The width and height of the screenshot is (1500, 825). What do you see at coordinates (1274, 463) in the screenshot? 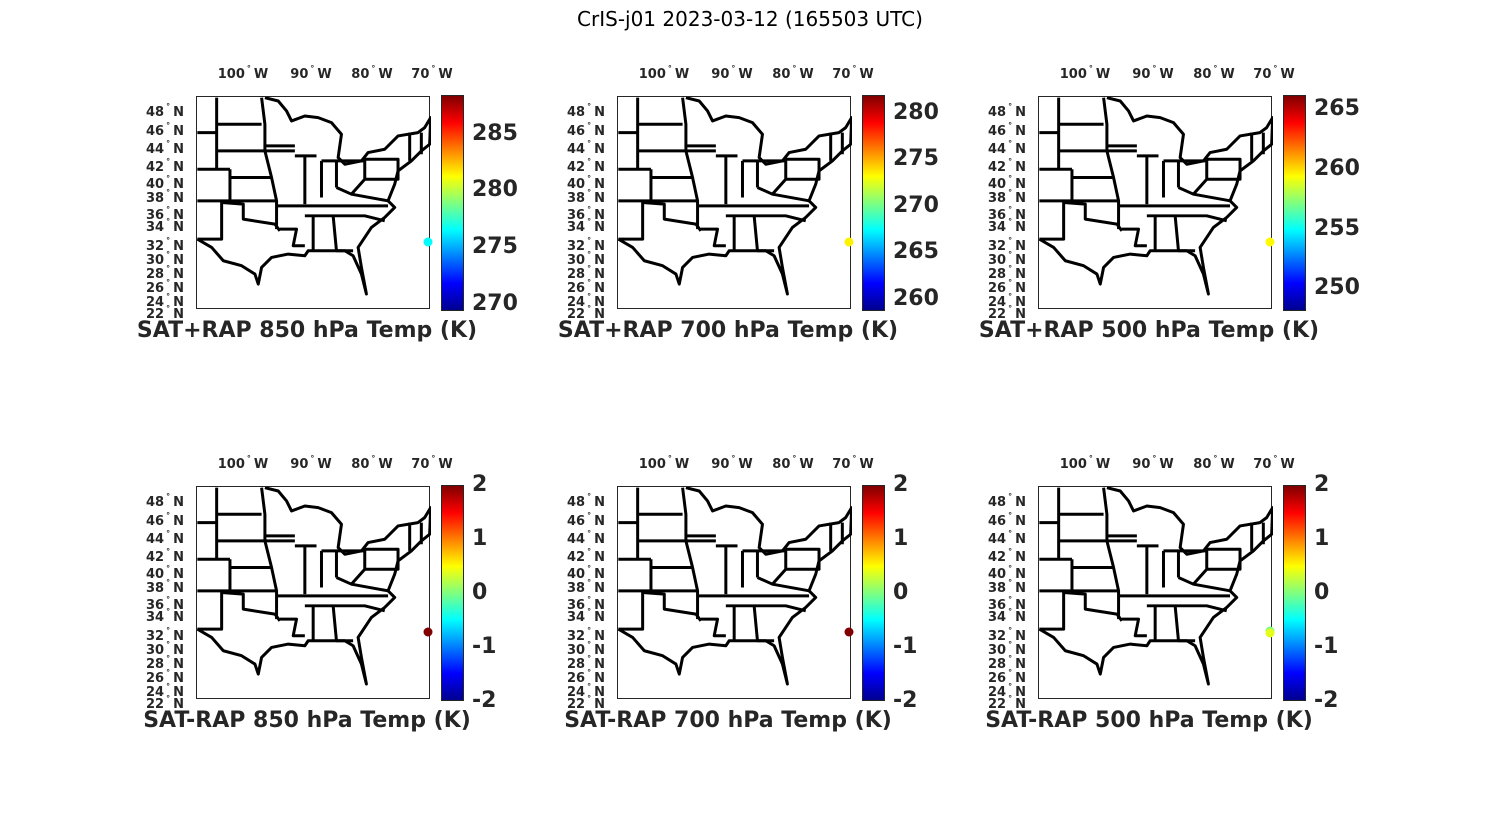
I see `lon-tick-label: 70 ° W` at bounding box center [1274, 463].